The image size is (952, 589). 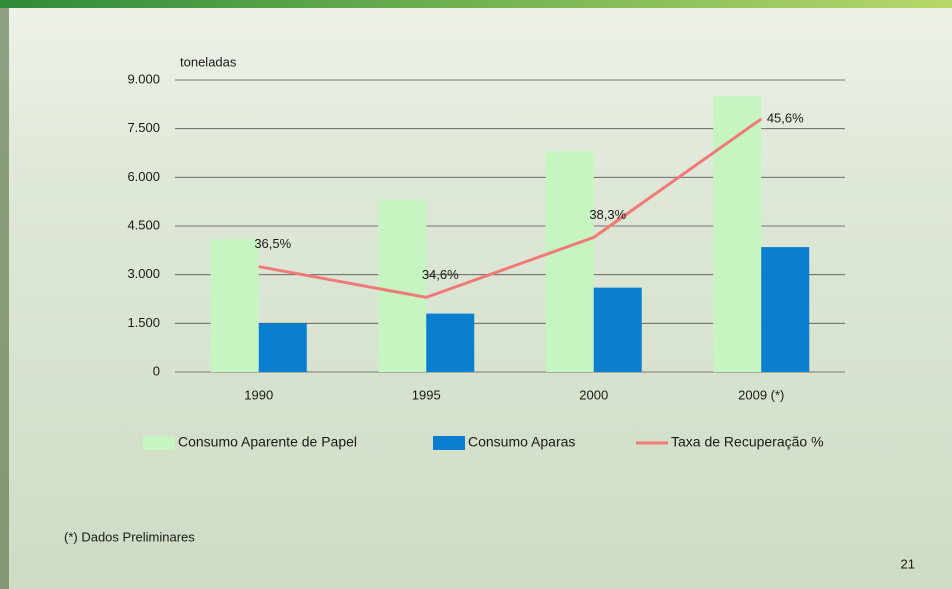 I want to click on legend-label: Taxa de Recuperação %, so click(x=747, y=442).